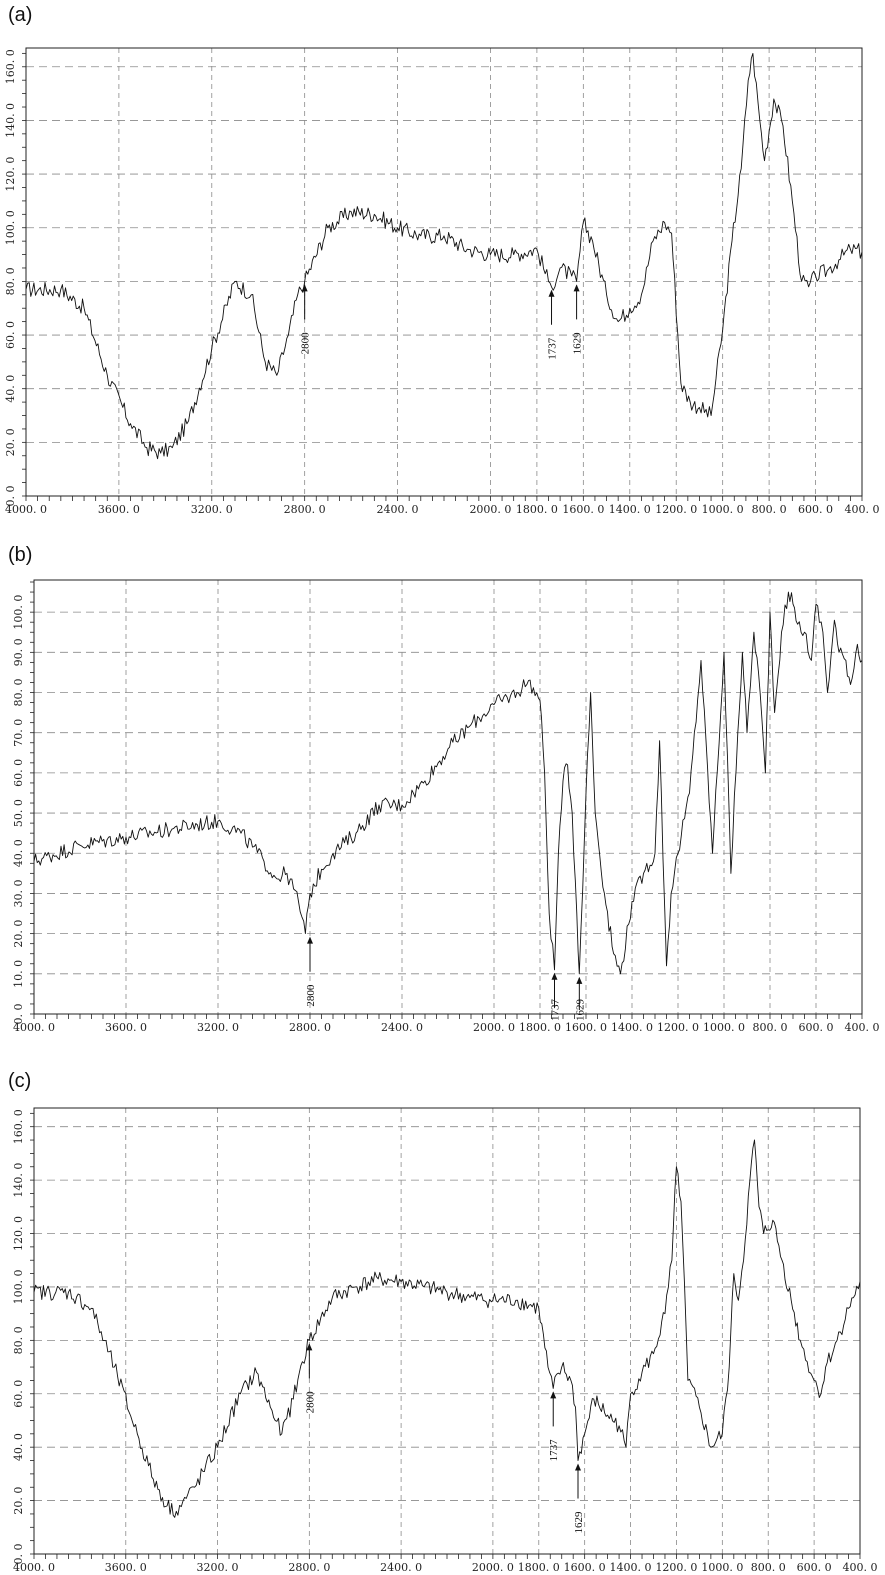 This screenshot has width=885, height=1575. What do you see at coordinates (18, 733) in the screenshot?
I see `y-tick-label: 70. 0` at bounding box center [18, 733].